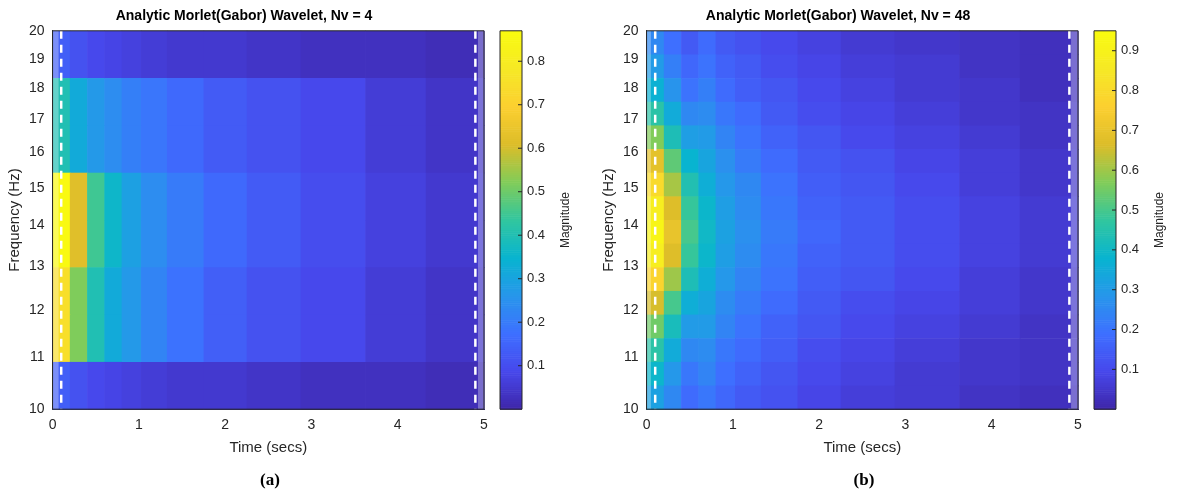 This screenshot has height=499, width=1188. I want to click on text: (b), so click(864, 480).